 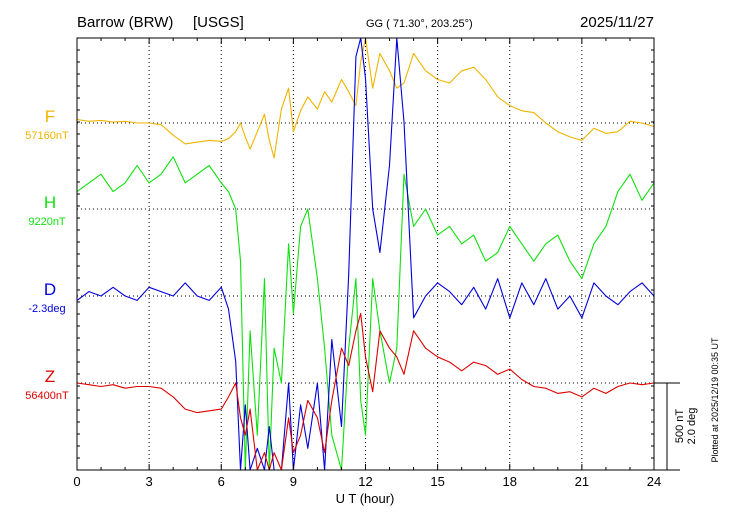 I want to click on series-name-z: Z, so click(x=50, y=376).